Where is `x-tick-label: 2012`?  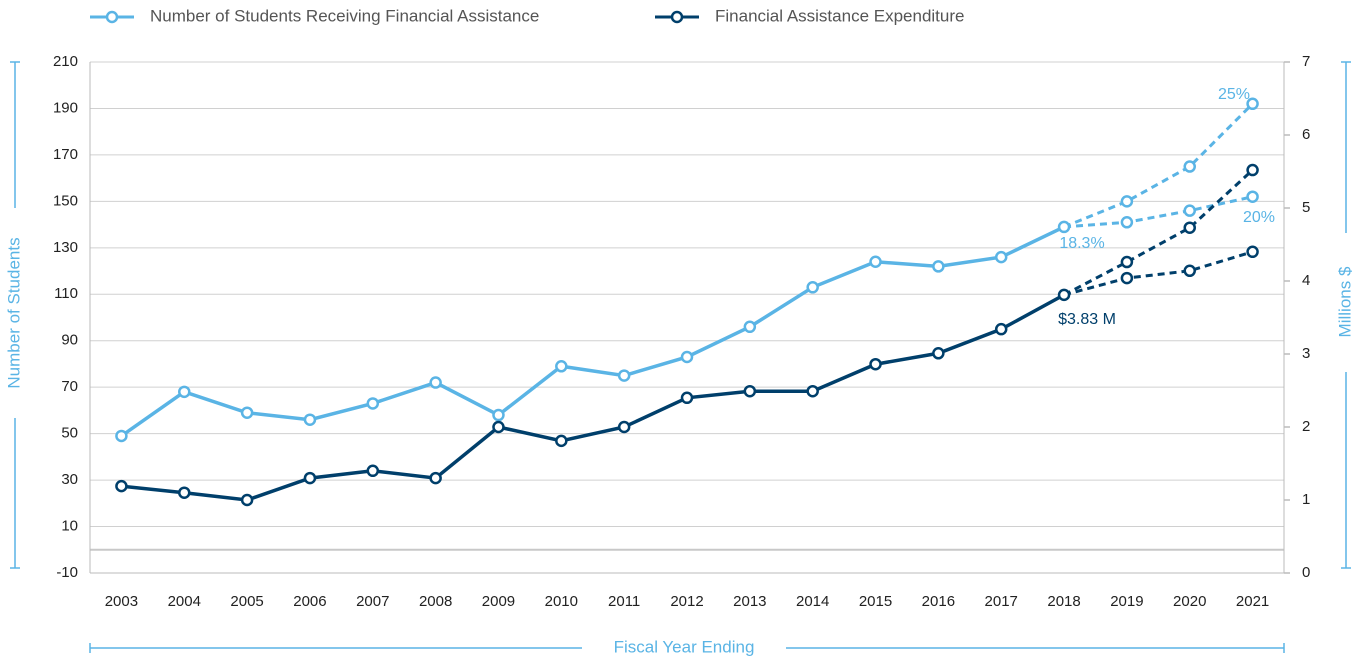 x-tick-label: 2012 is located at coordinates (686, 601).